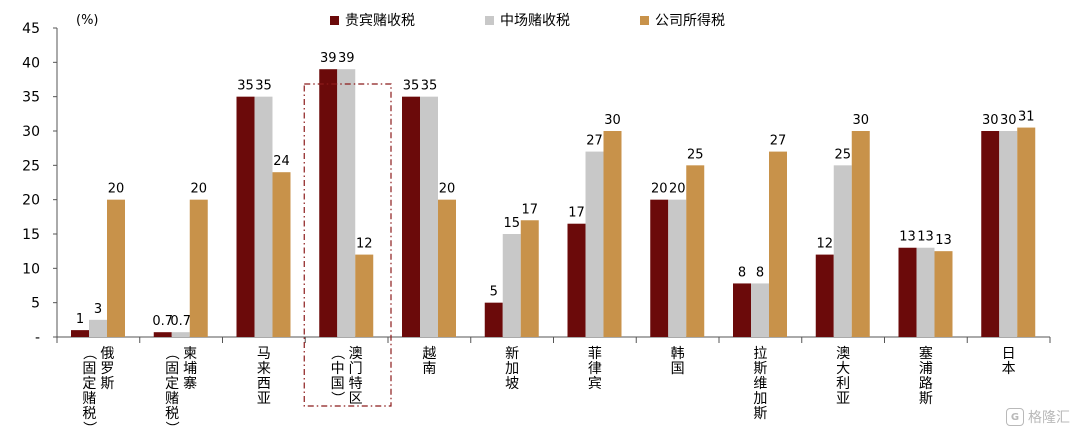 Image resolution: width=1080 pixels, height=435 pixels. Describe the element at coordinates (678, 369) in the screenshot. I see `x-category-label: 国` at that location.